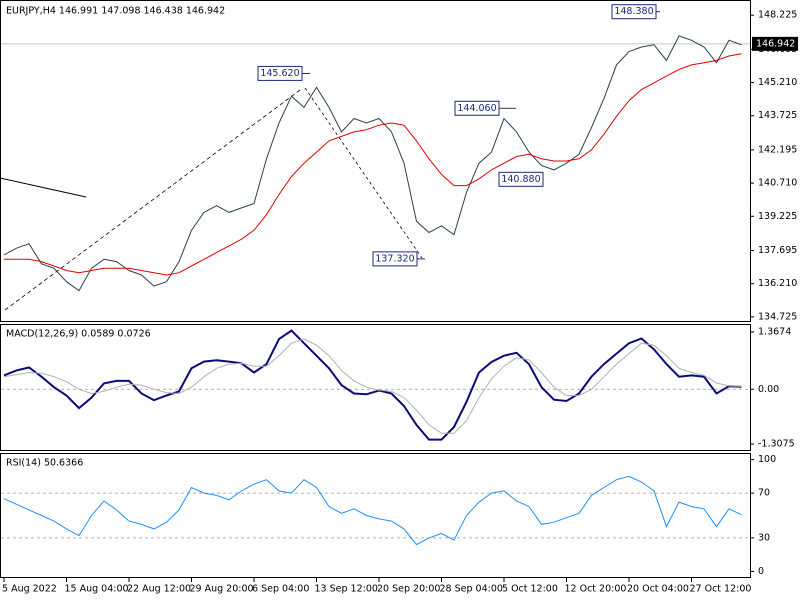  What do you see at coordinates (764, 537) in the screenshot?
I see `y-tick-label: 30` at bounding box center [764, 537].